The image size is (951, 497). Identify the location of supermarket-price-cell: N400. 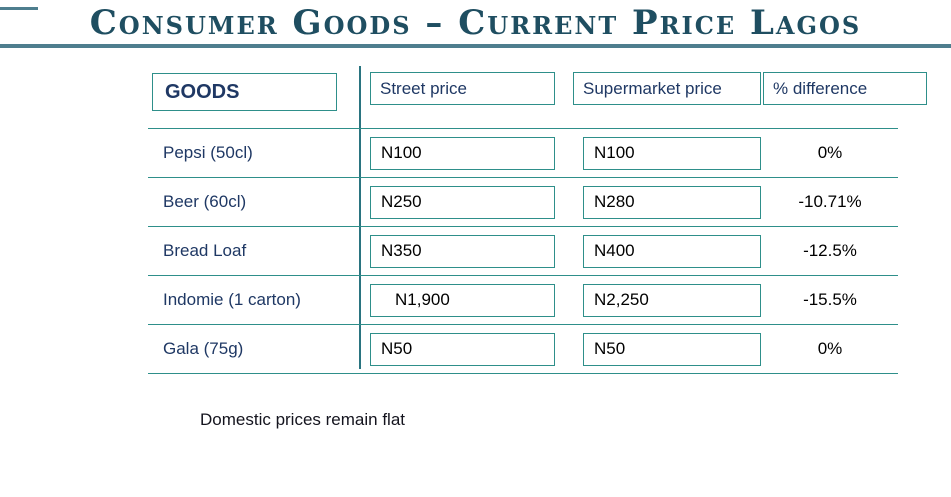
(663, 251).